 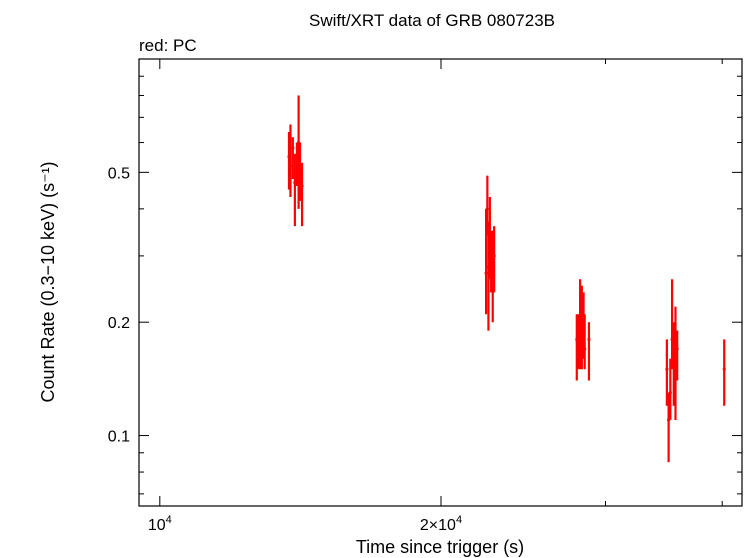 I want to click on x-axis-label: Time since trigger (s), so click(x=440, y=547).